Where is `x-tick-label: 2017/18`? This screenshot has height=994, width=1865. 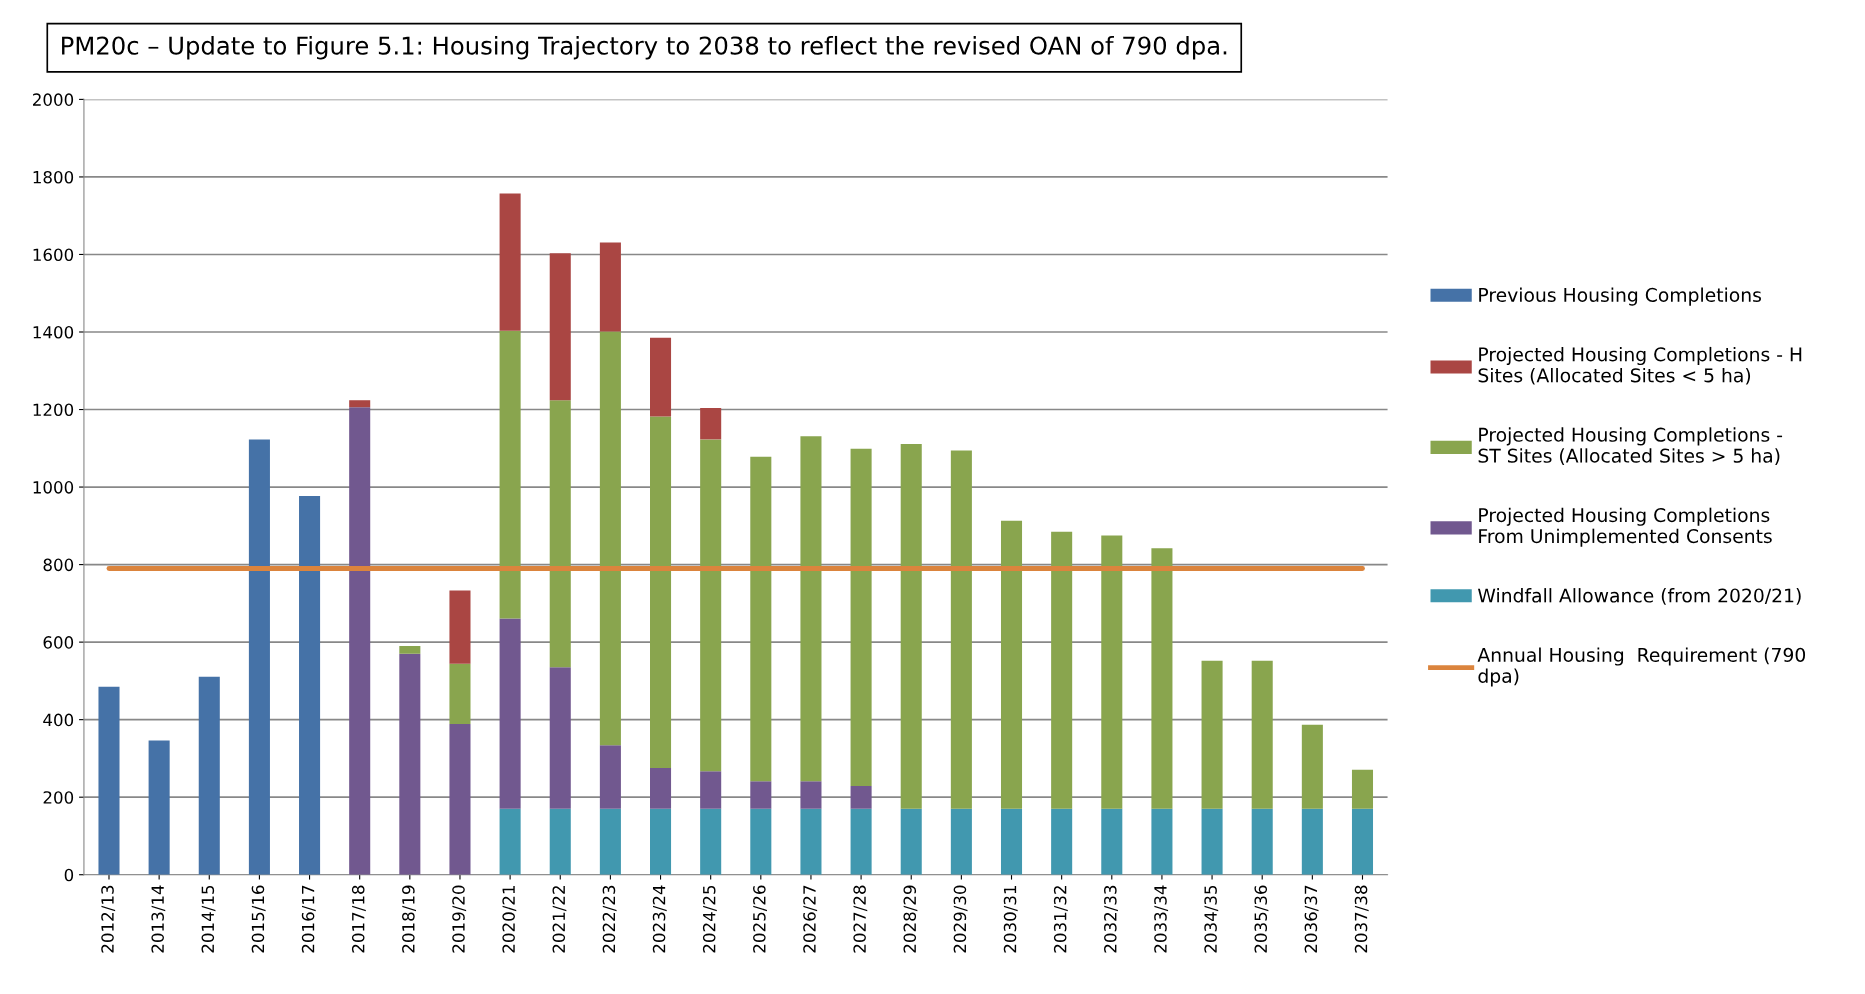 x-tick-label: 2017/18 is located at coordinates (358, 919).